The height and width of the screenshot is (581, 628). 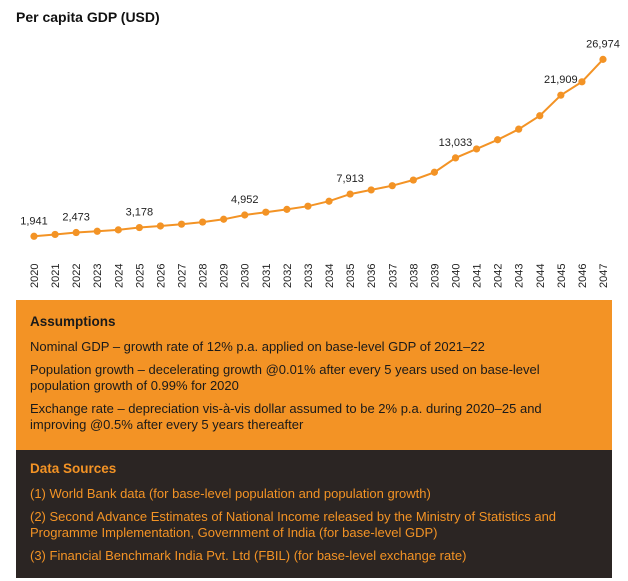 What do you see at coordinates (161, 276) in the screenshot?
I see `x-tick-2026: 2026` at bounding box center [161, 276].